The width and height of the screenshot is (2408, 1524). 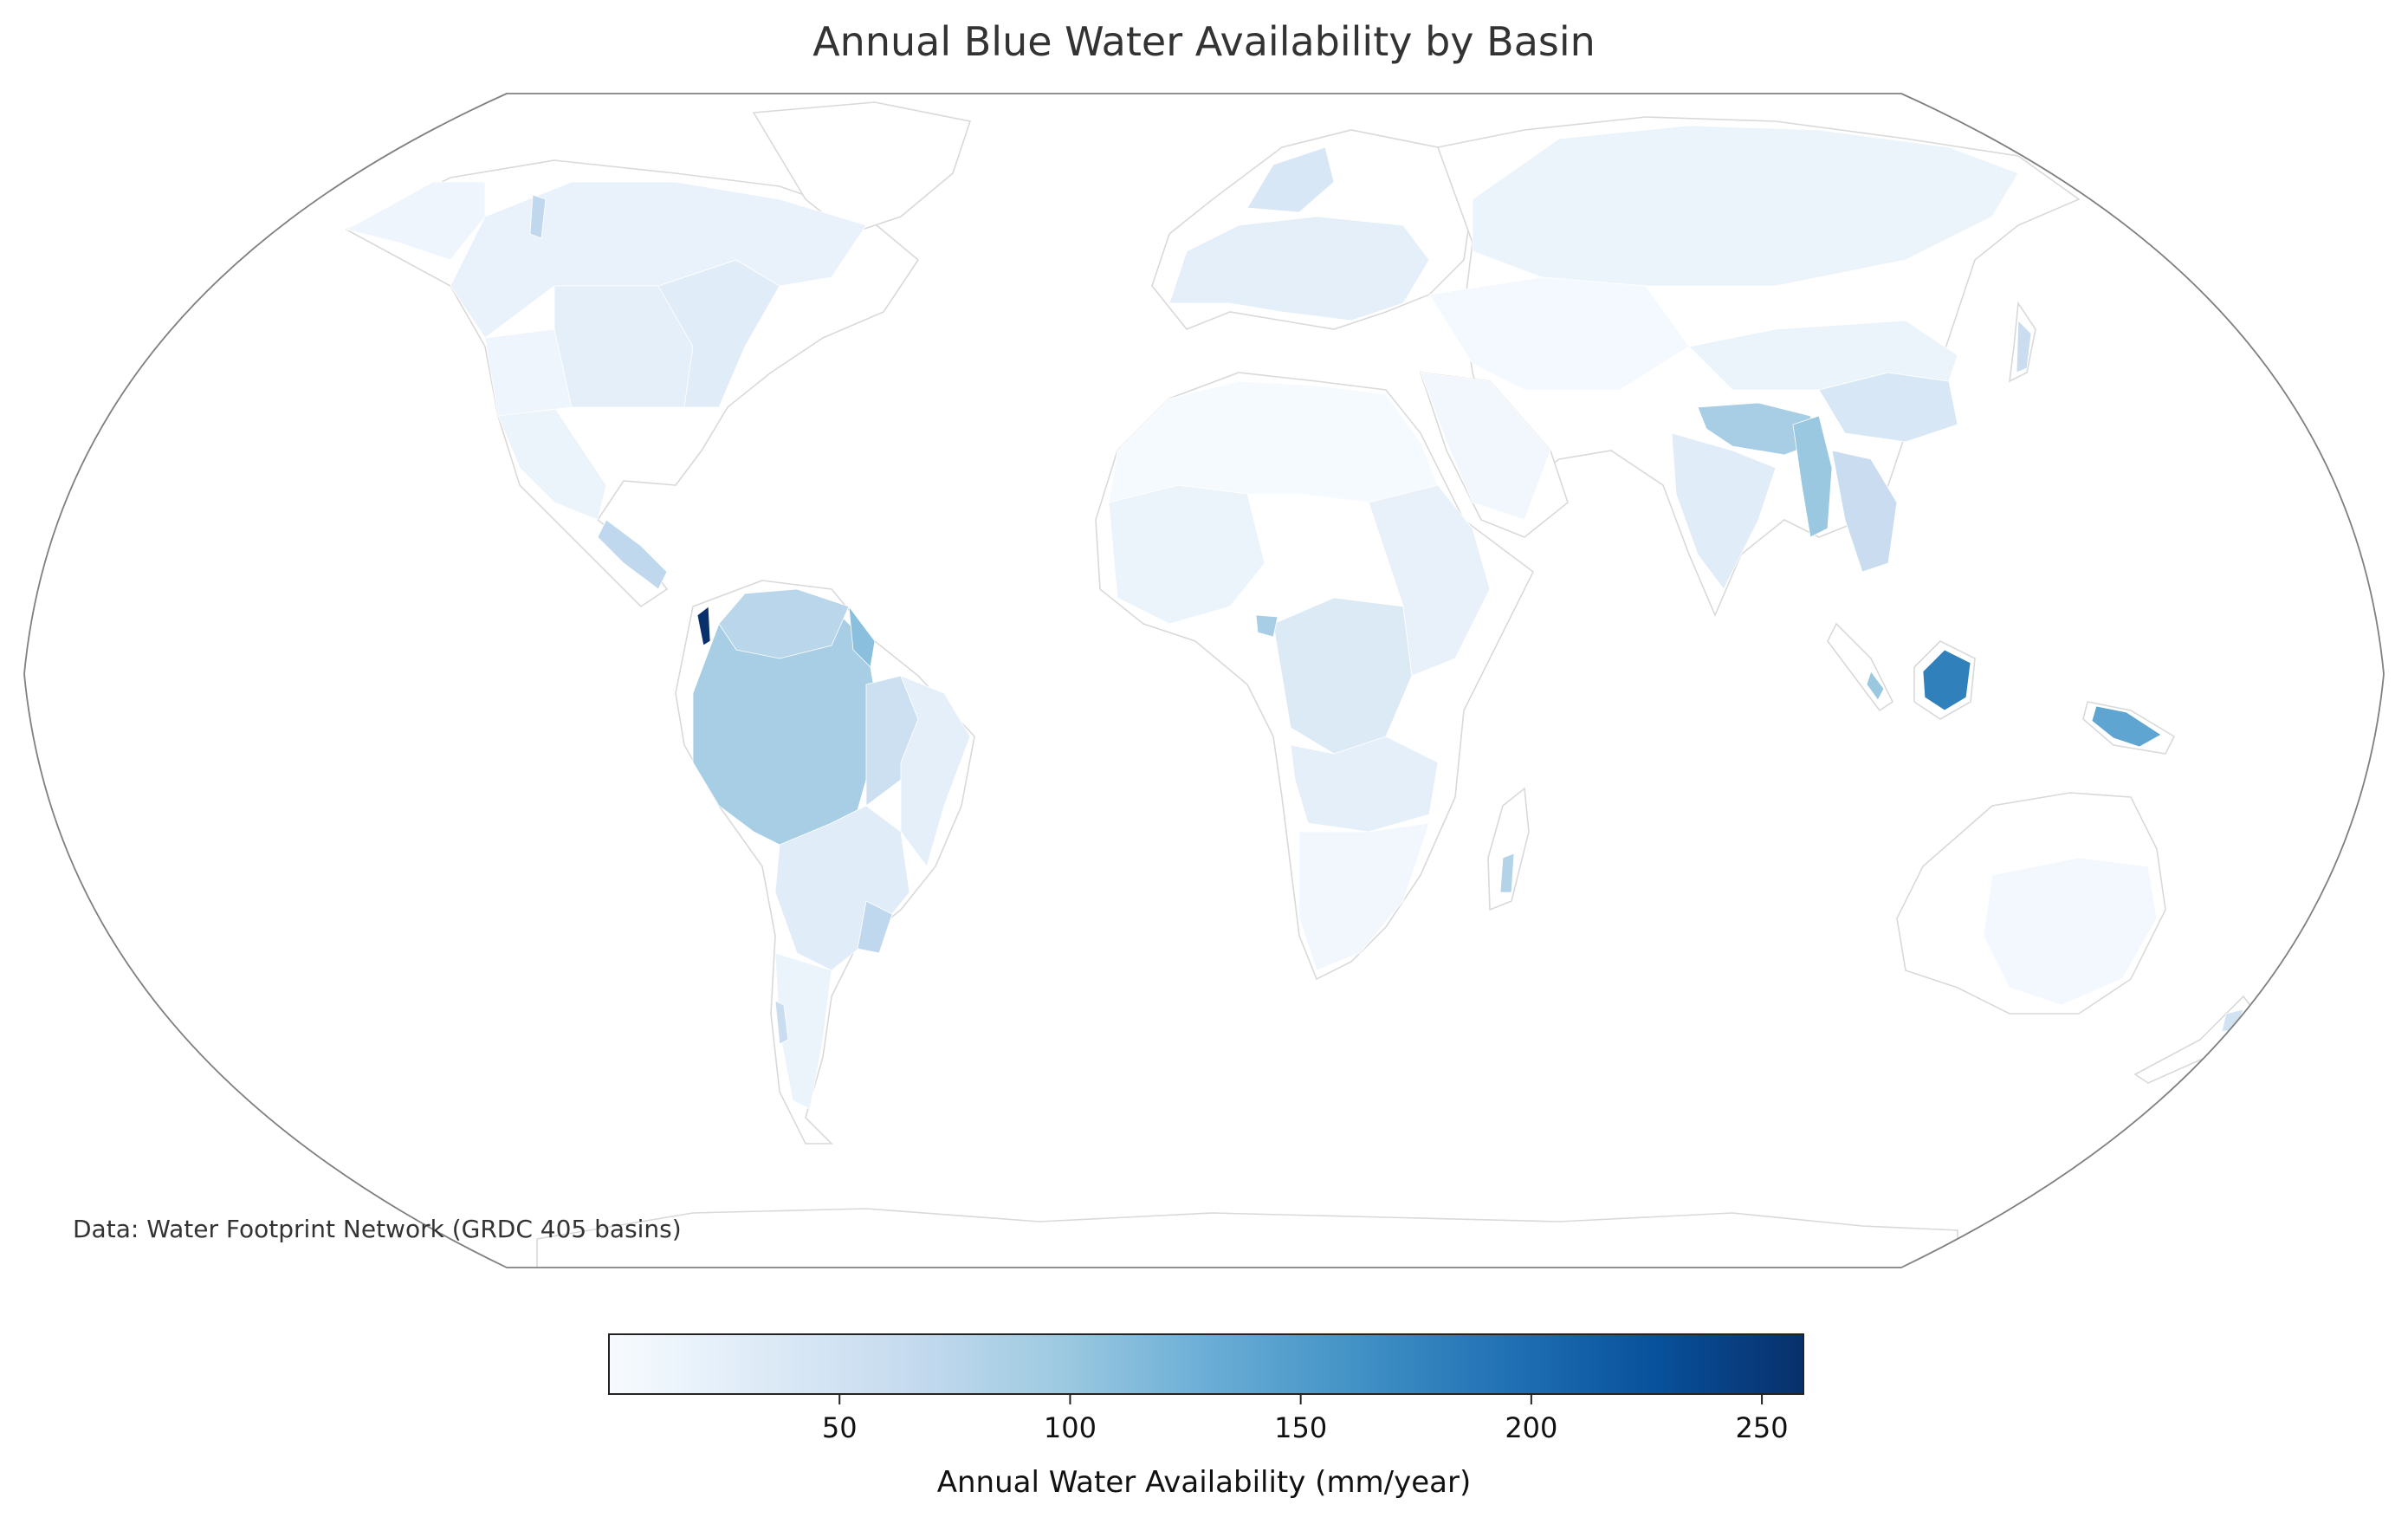 I want to click on colorbar-tick-label: 150, so click(x=1300, y=1427).